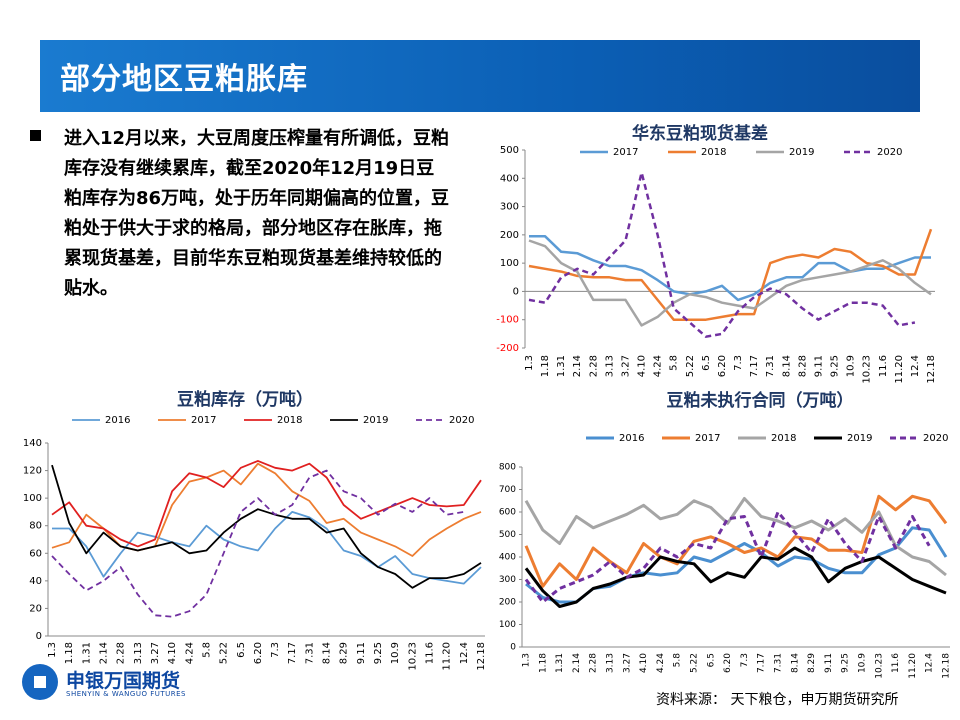 The width and height of the screenshot is (960, 720). What do you see at coordinates (507, 320) in the screenshot?
I see `y-tick-label: -100` at bounding box center [507, 320].